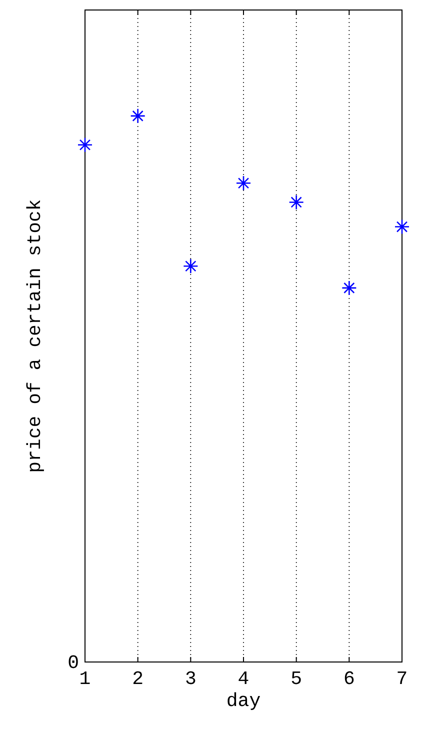 This screenshot has height=734, width=422. I want to click on text: 0, so click(73, 663).